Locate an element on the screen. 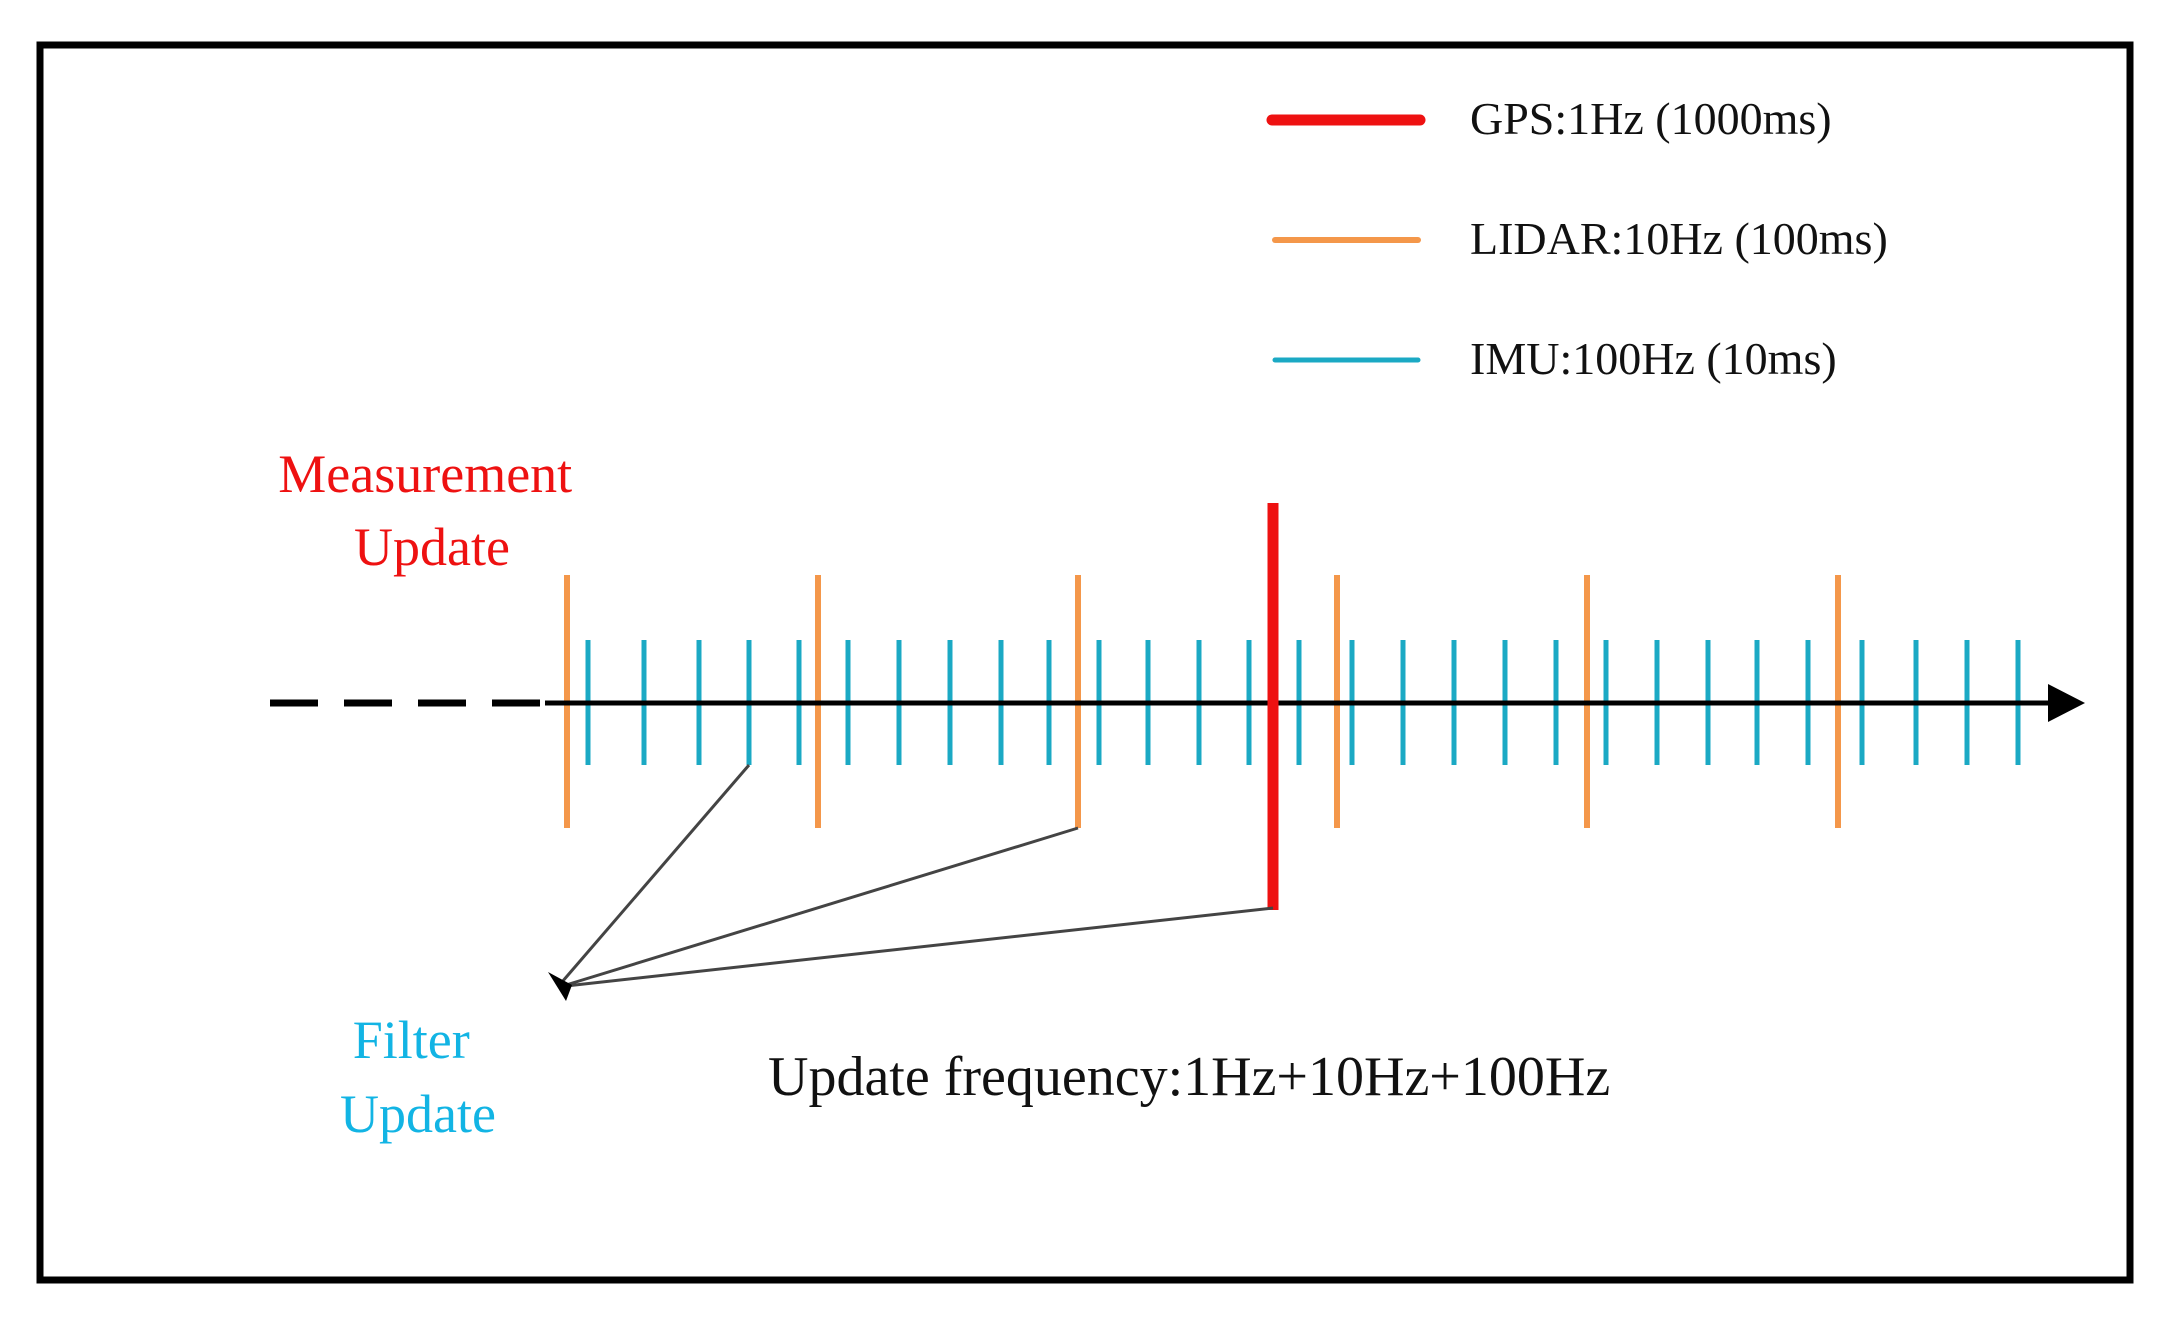  axis-arrowhead is located at coordinates (2066, 703).